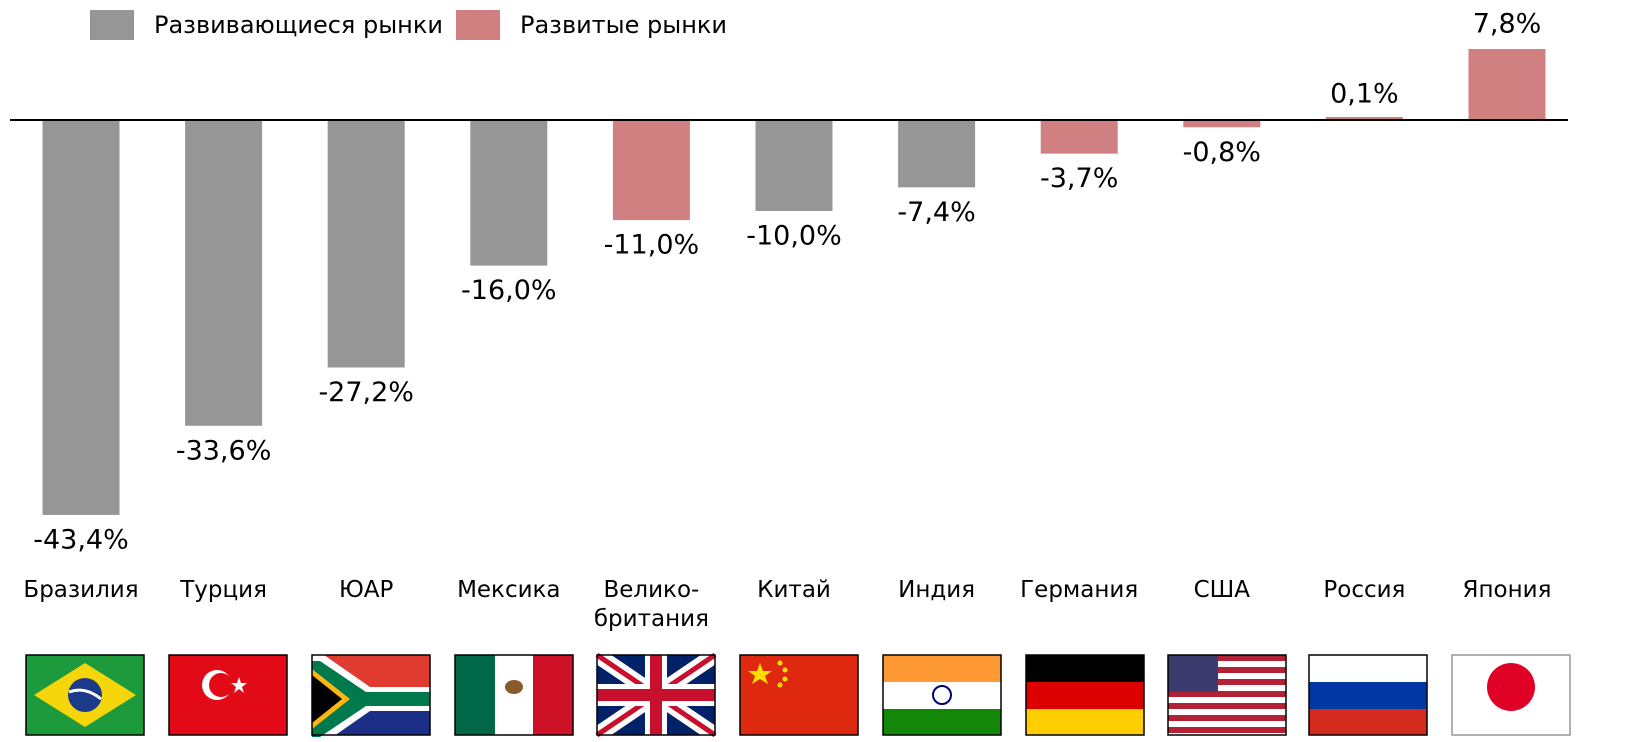  I want to click on data-label: -11,0%, so click(652, 245).